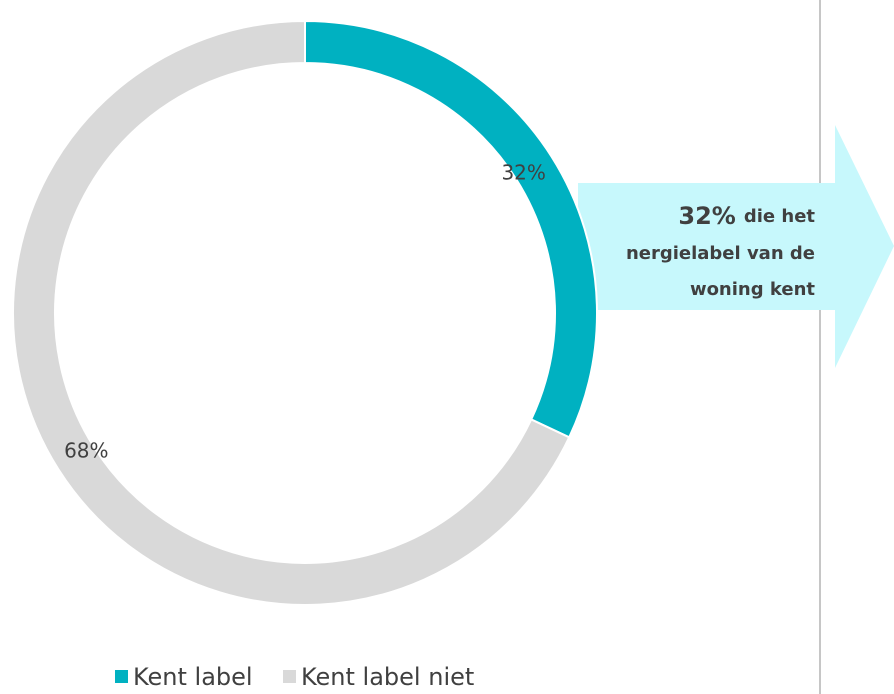  What do you see at coordinates (193, 677) in the screenshot?
I see `legend-label: Kent label` at bounding box center [193, 677].